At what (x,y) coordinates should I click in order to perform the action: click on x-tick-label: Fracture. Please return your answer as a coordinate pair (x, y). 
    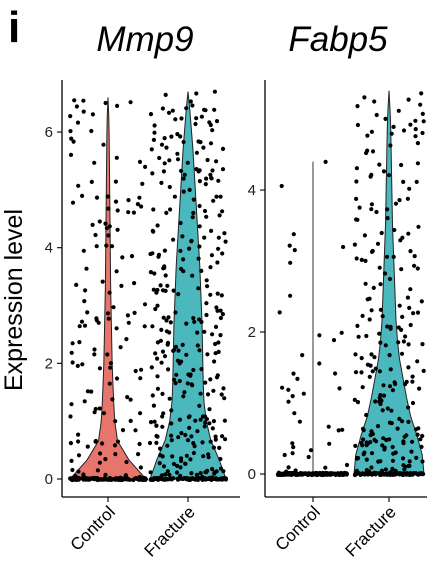
    Looking at the image, I should click on (371, 531).